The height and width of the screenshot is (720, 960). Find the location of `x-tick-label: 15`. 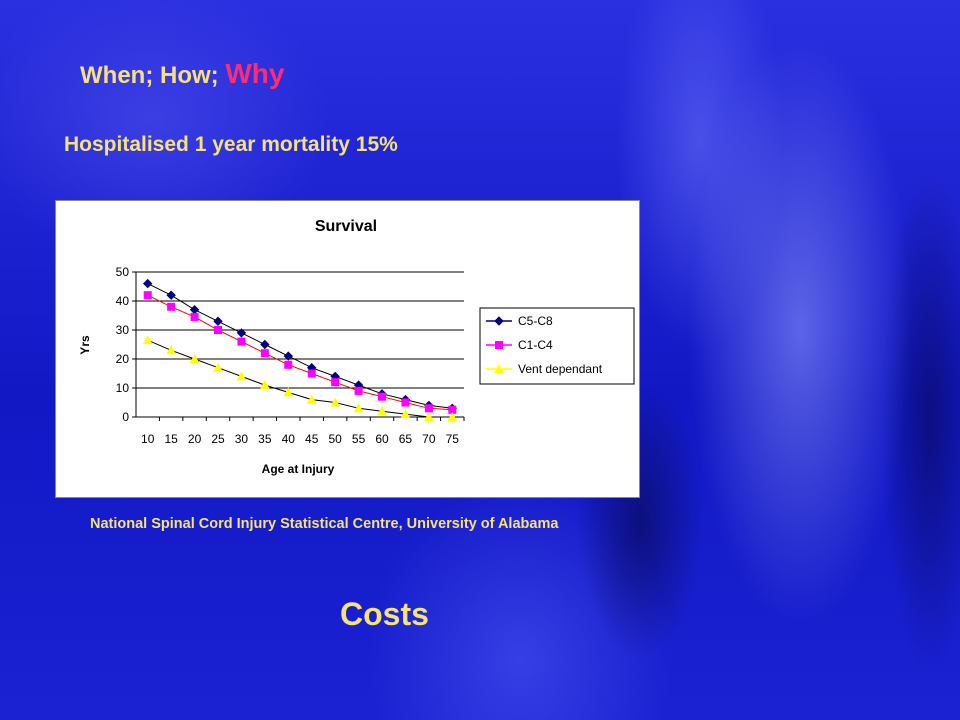

x-tick-label: 15 is located at coordinates (171, 439).